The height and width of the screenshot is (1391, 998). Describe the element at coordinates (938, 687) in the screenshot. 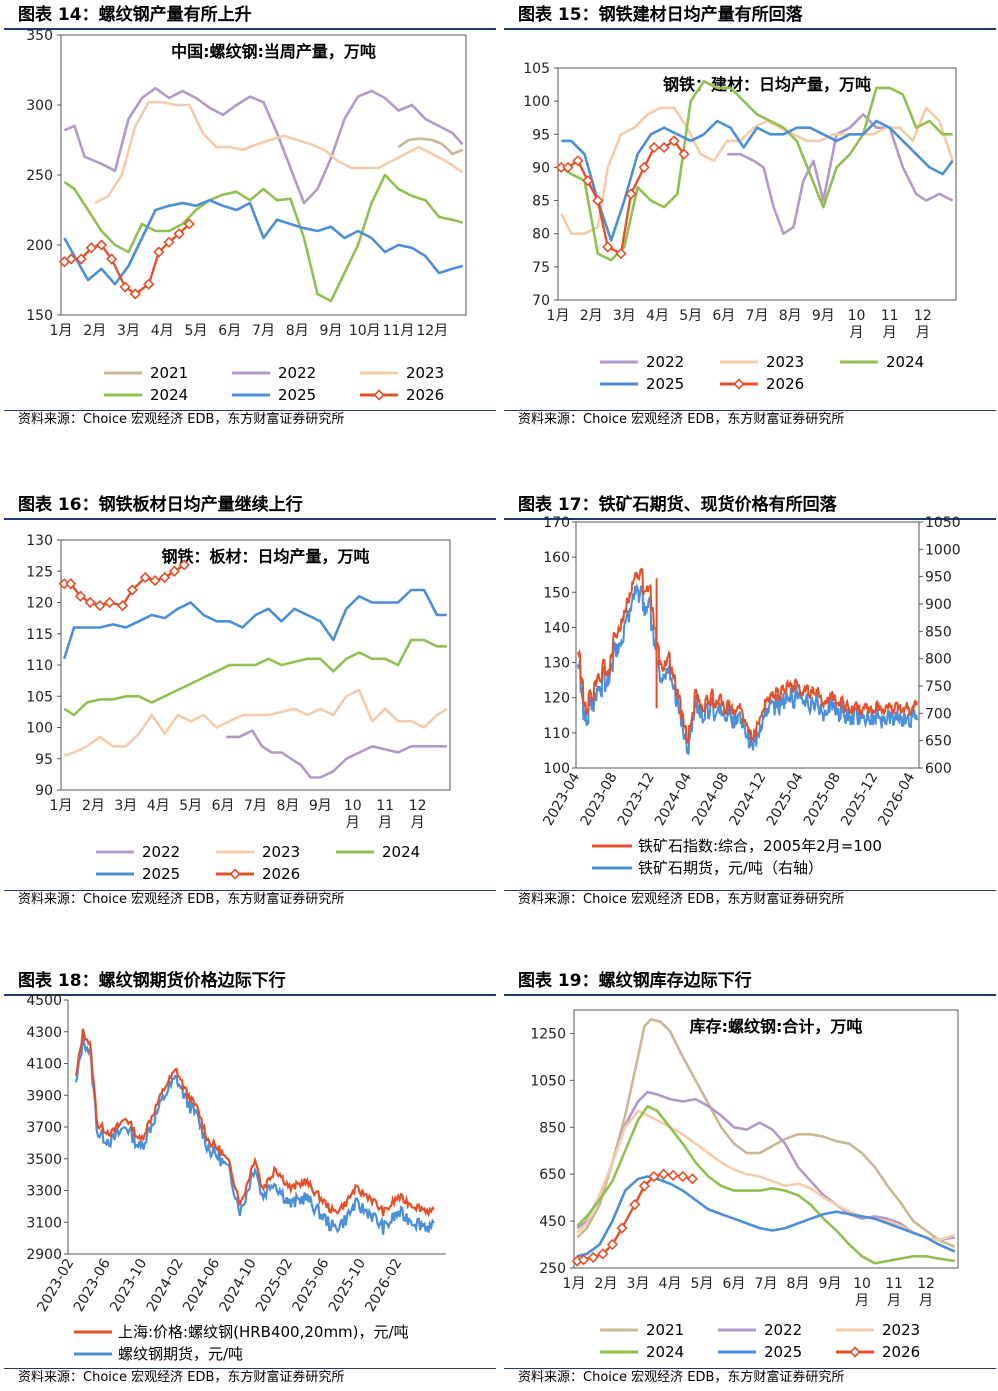

I see `y-right-tick-label: 750` at that location.